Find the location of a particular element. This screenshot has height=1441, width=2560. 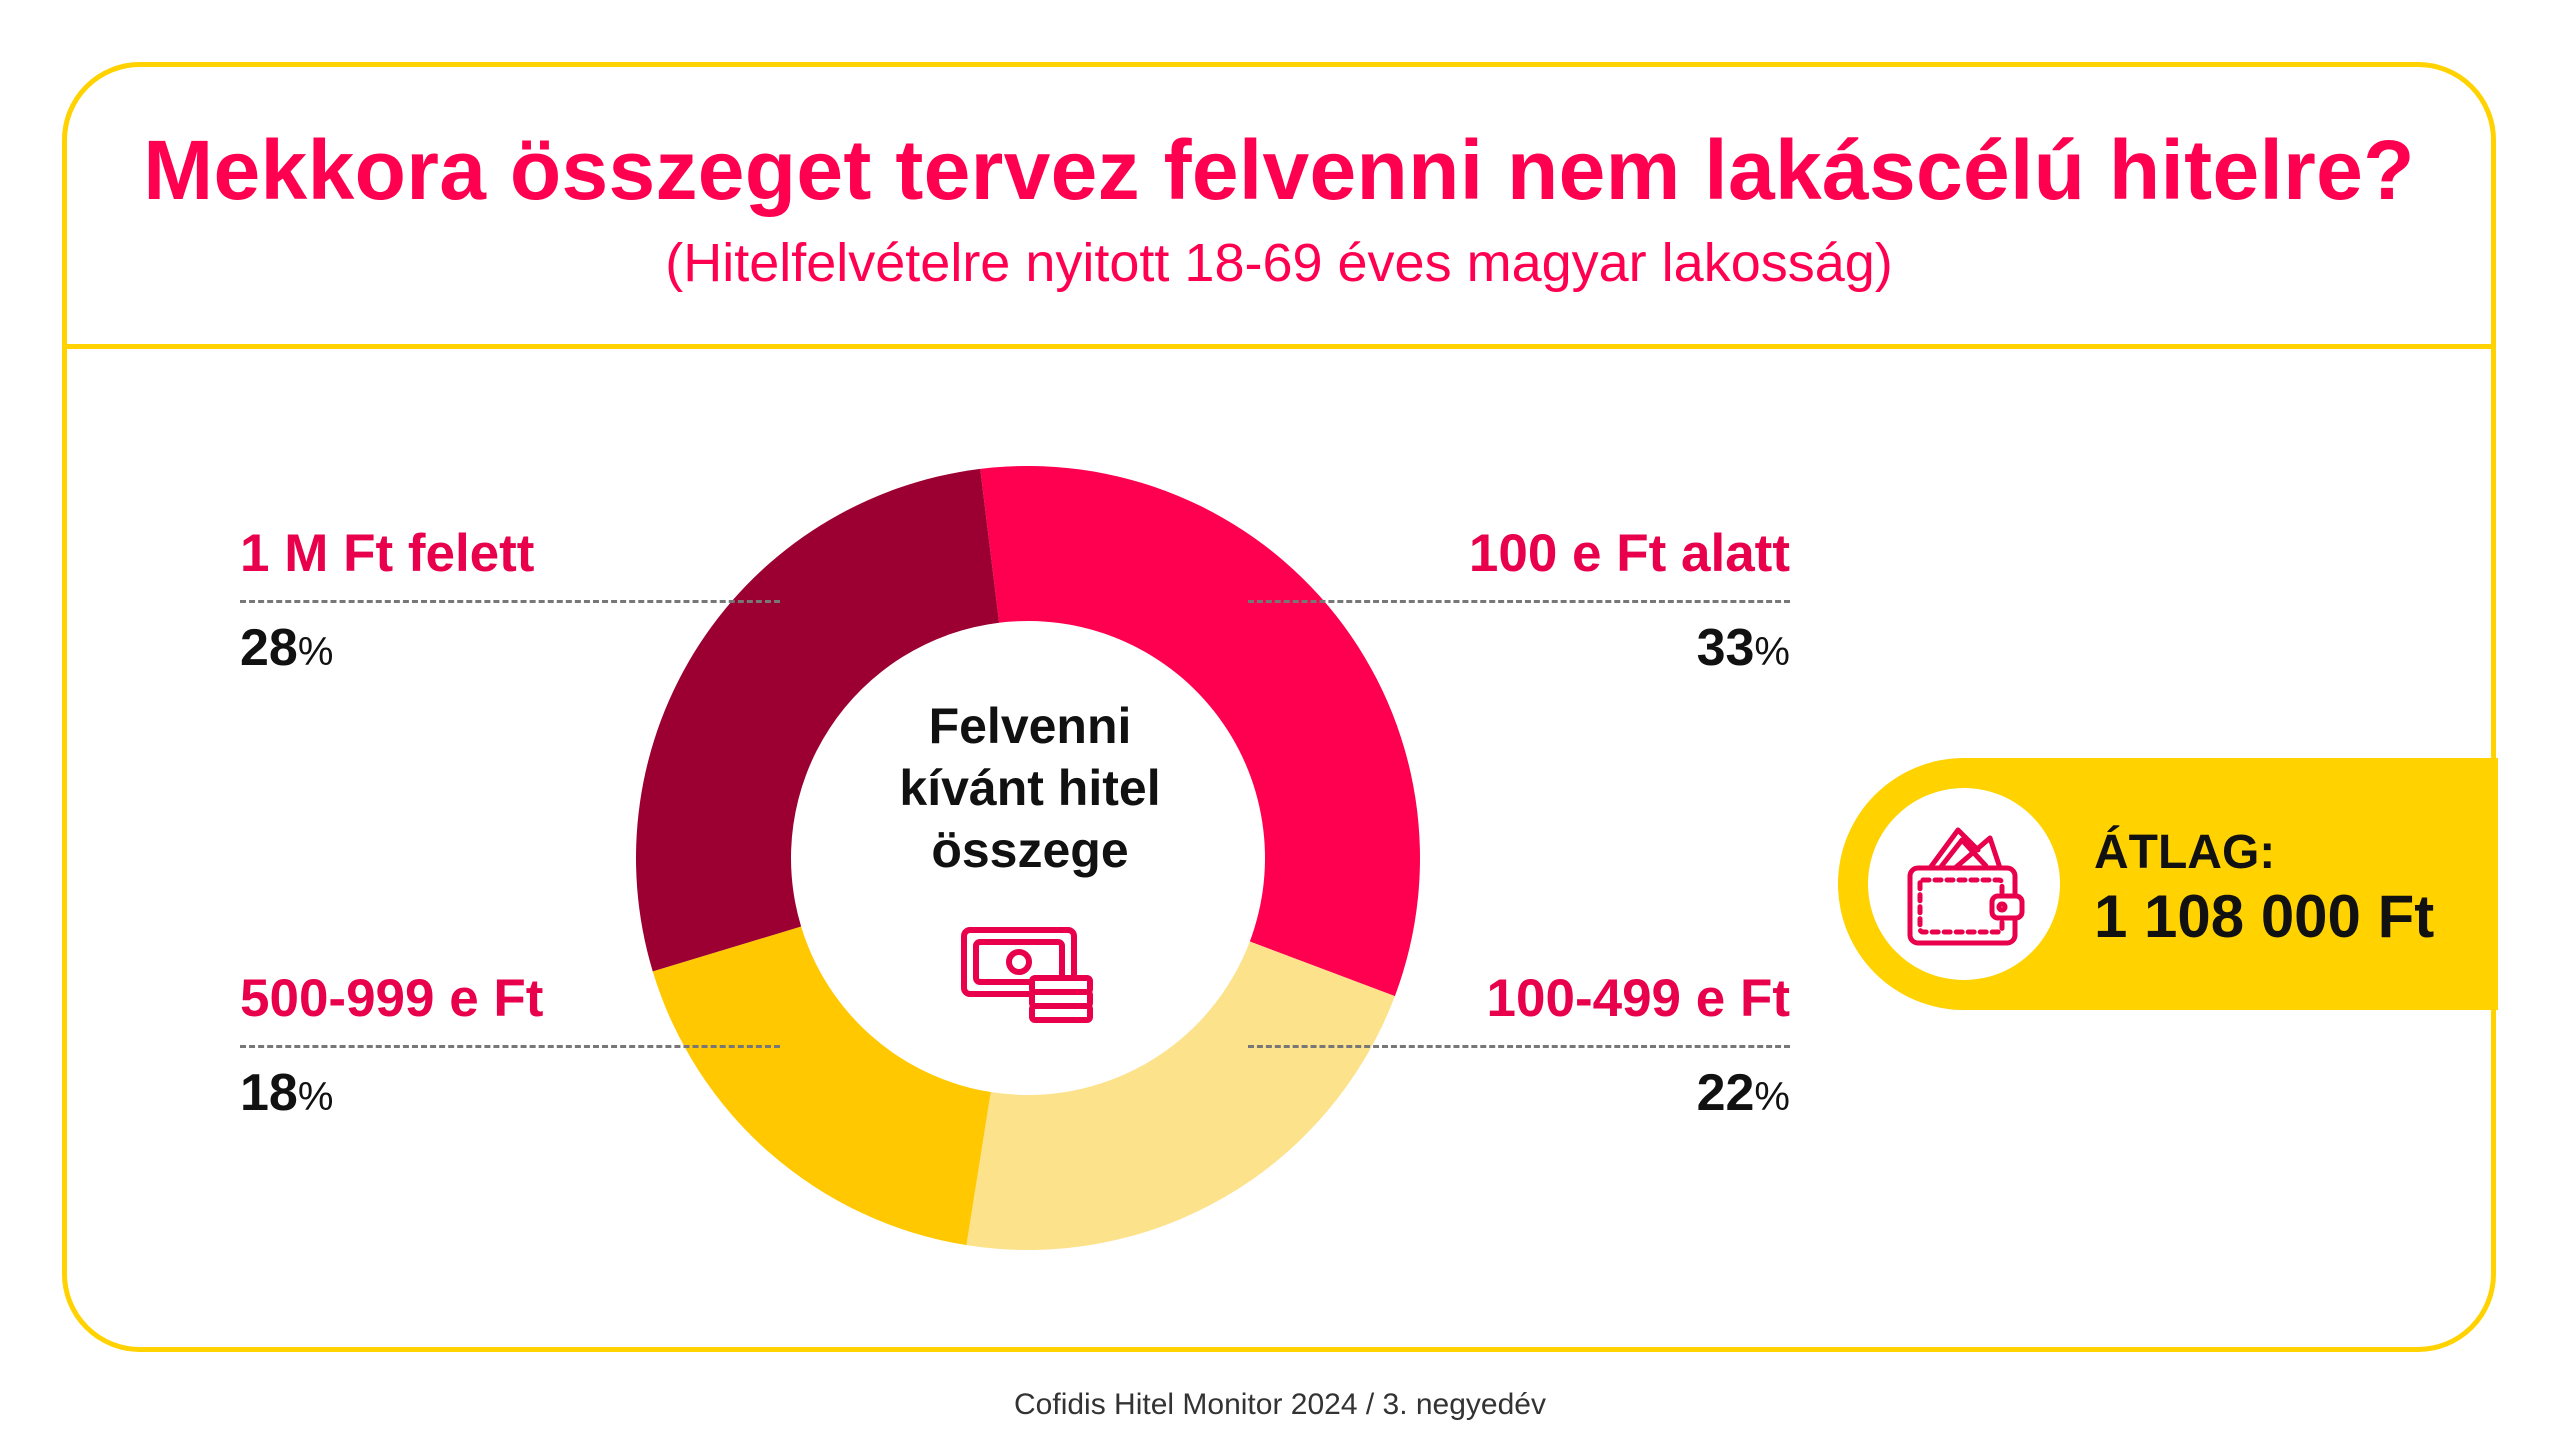

average-icon-circle is located at coordinates (1964, 884).